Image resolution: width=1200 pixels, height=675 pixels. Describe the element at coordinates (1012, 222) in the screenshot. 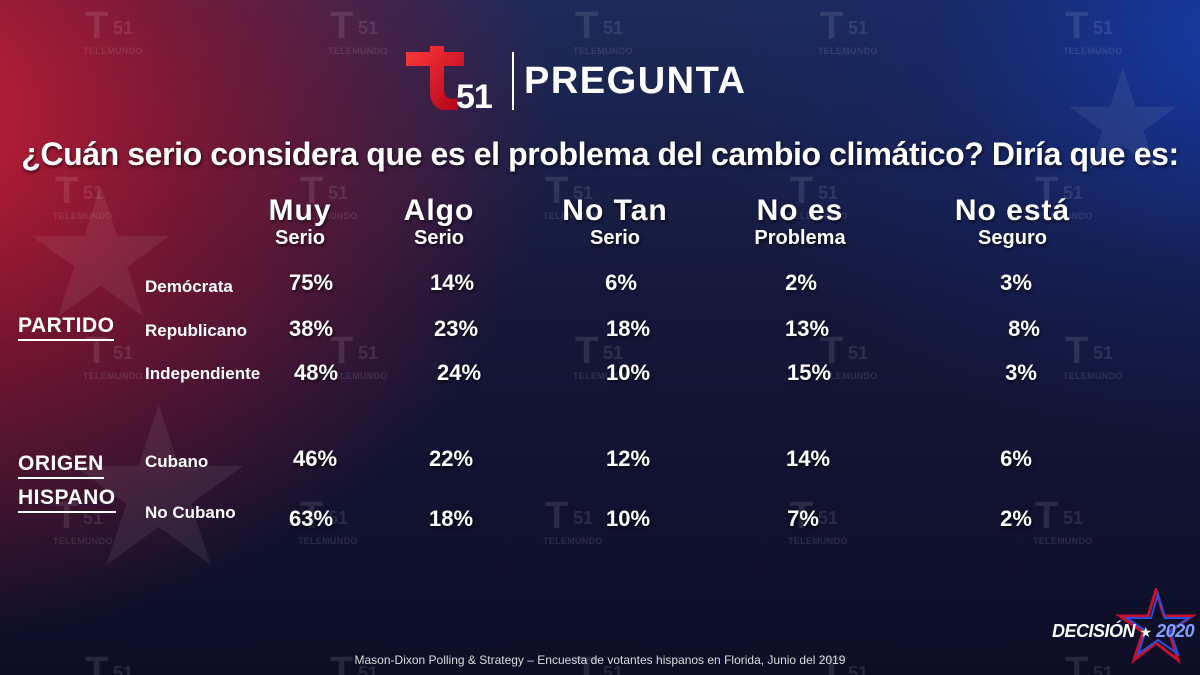

I see `column-header-no-esta-seguro: No está Seguro` at that location.